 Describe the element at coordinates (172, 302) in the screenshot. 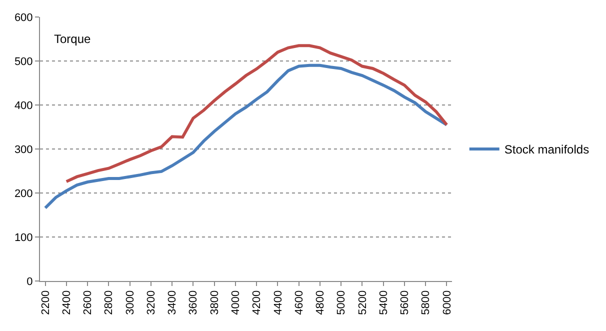

I see `x-tick-label: 3400` at that location.